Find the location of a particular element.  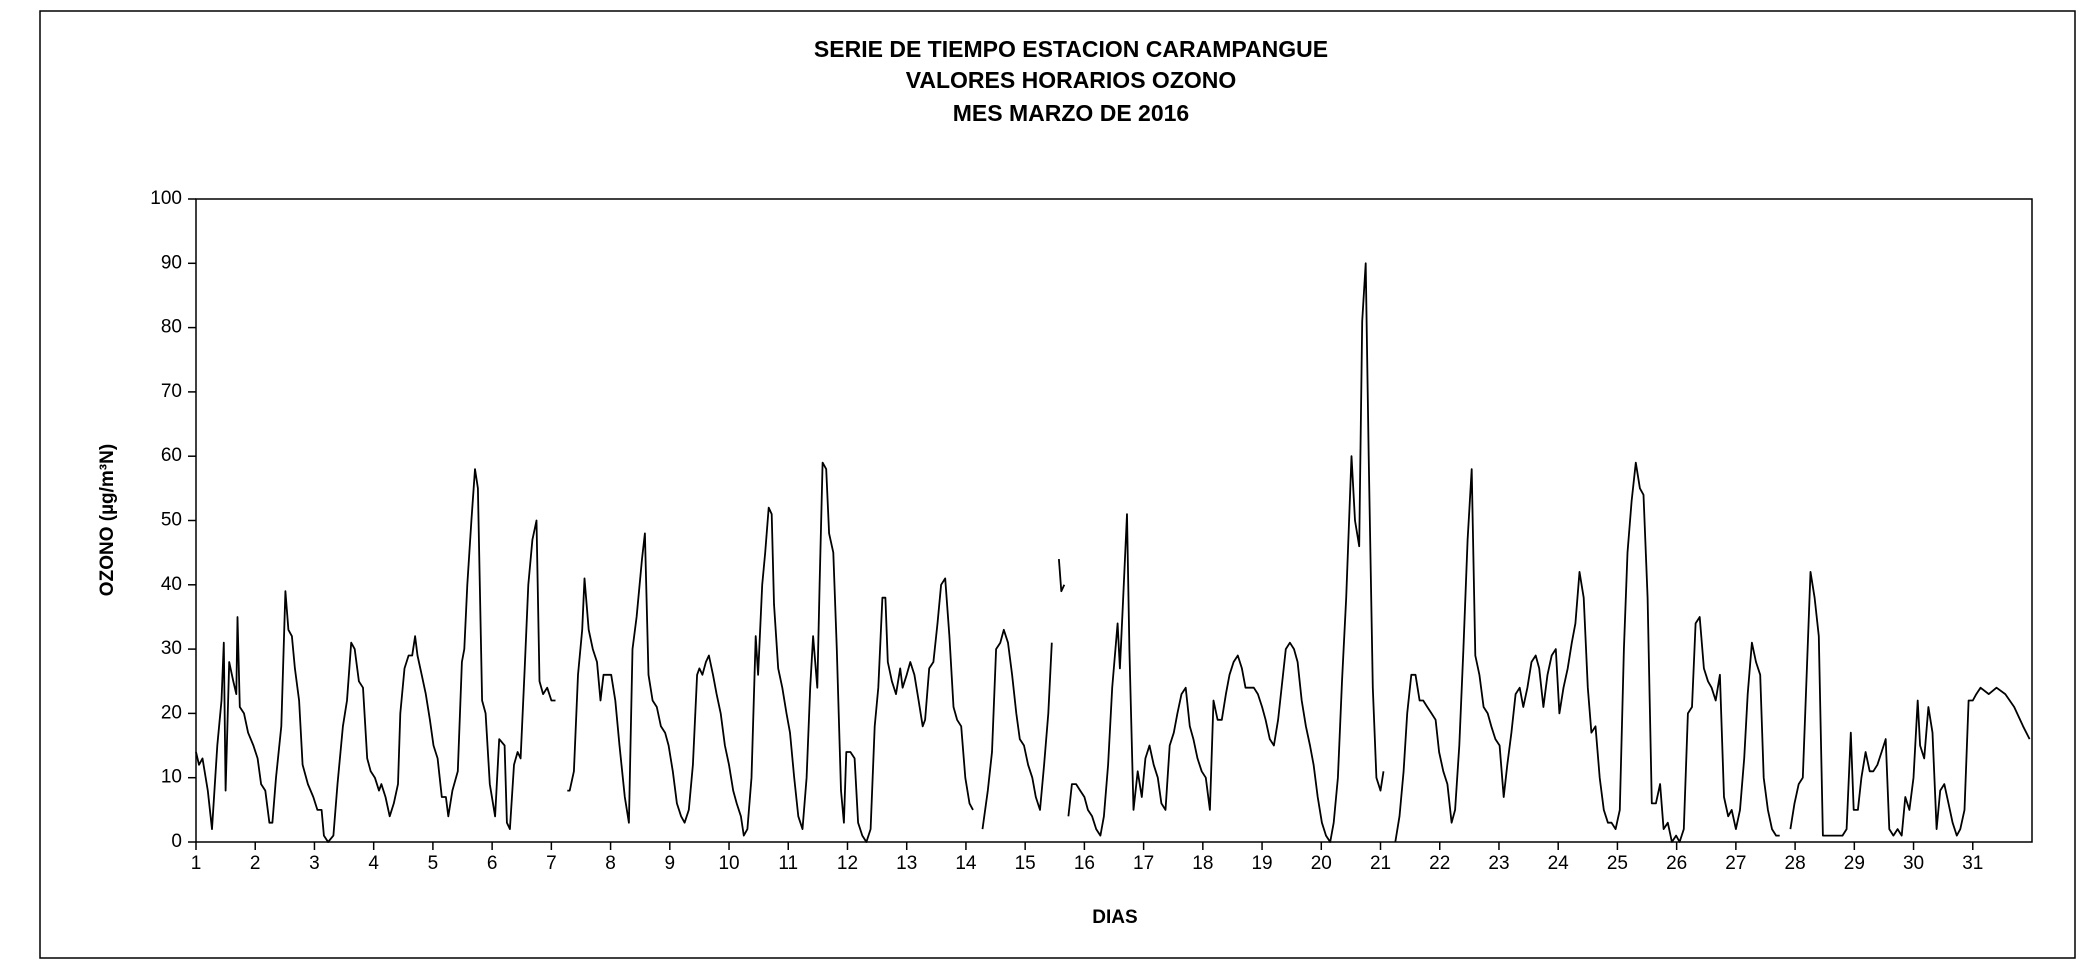

y-axis-label: OZONO (µg/m³N) is located at coordinates (107, 520).